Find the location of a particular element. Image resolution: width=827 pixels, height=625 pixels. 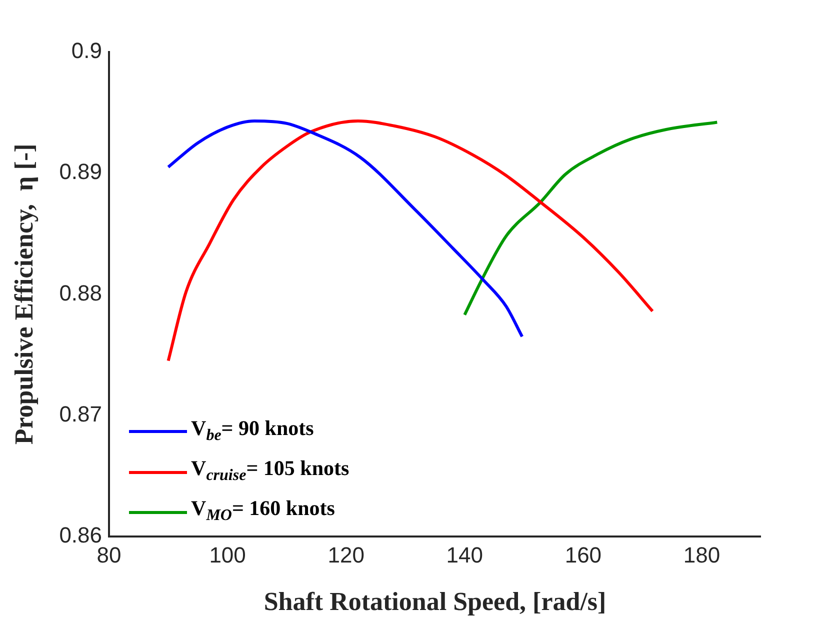

x-tick-label: 180 is located at coordinates (701, 555).